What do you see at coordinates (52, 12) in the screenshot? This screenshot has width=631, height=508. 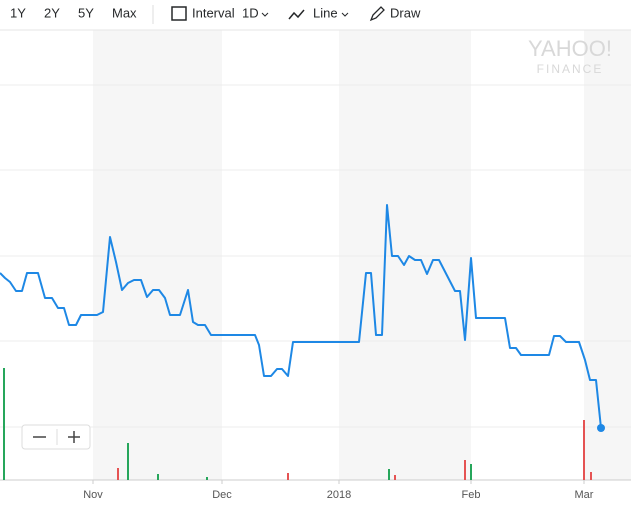 I see `range-button: 2Y` at bounding box center [52, 12].